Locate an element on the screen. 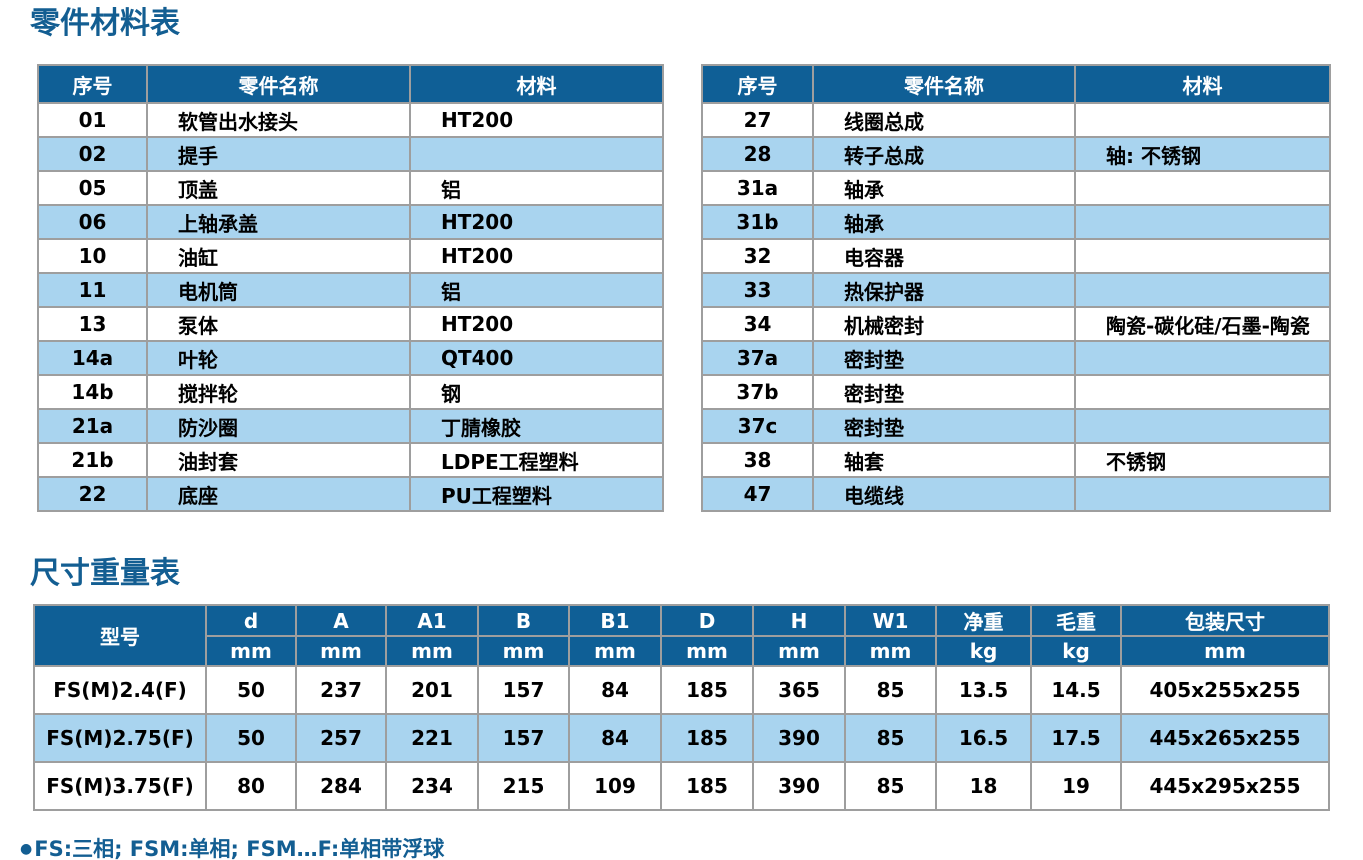 The height and width of the screenshot is (860, 1363). part-number-cell: 22 is located at coordinates (92, 494).